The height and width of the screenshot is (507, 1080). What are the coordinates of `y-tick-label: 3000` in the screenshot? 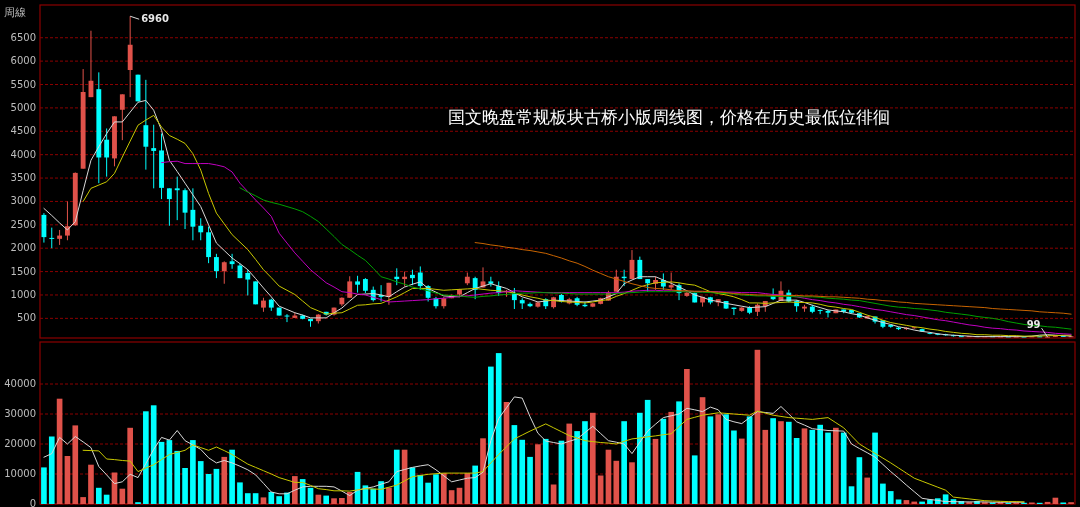 It's located at (23, 201).